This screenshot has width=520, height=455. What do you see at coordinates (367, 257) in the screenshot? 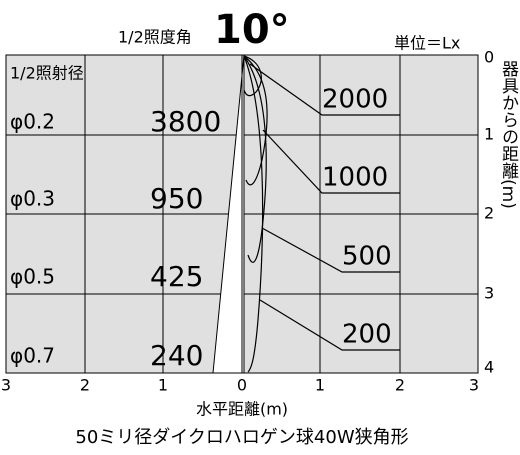
I see `contour-label: 500` at bounding box center [367, 257].